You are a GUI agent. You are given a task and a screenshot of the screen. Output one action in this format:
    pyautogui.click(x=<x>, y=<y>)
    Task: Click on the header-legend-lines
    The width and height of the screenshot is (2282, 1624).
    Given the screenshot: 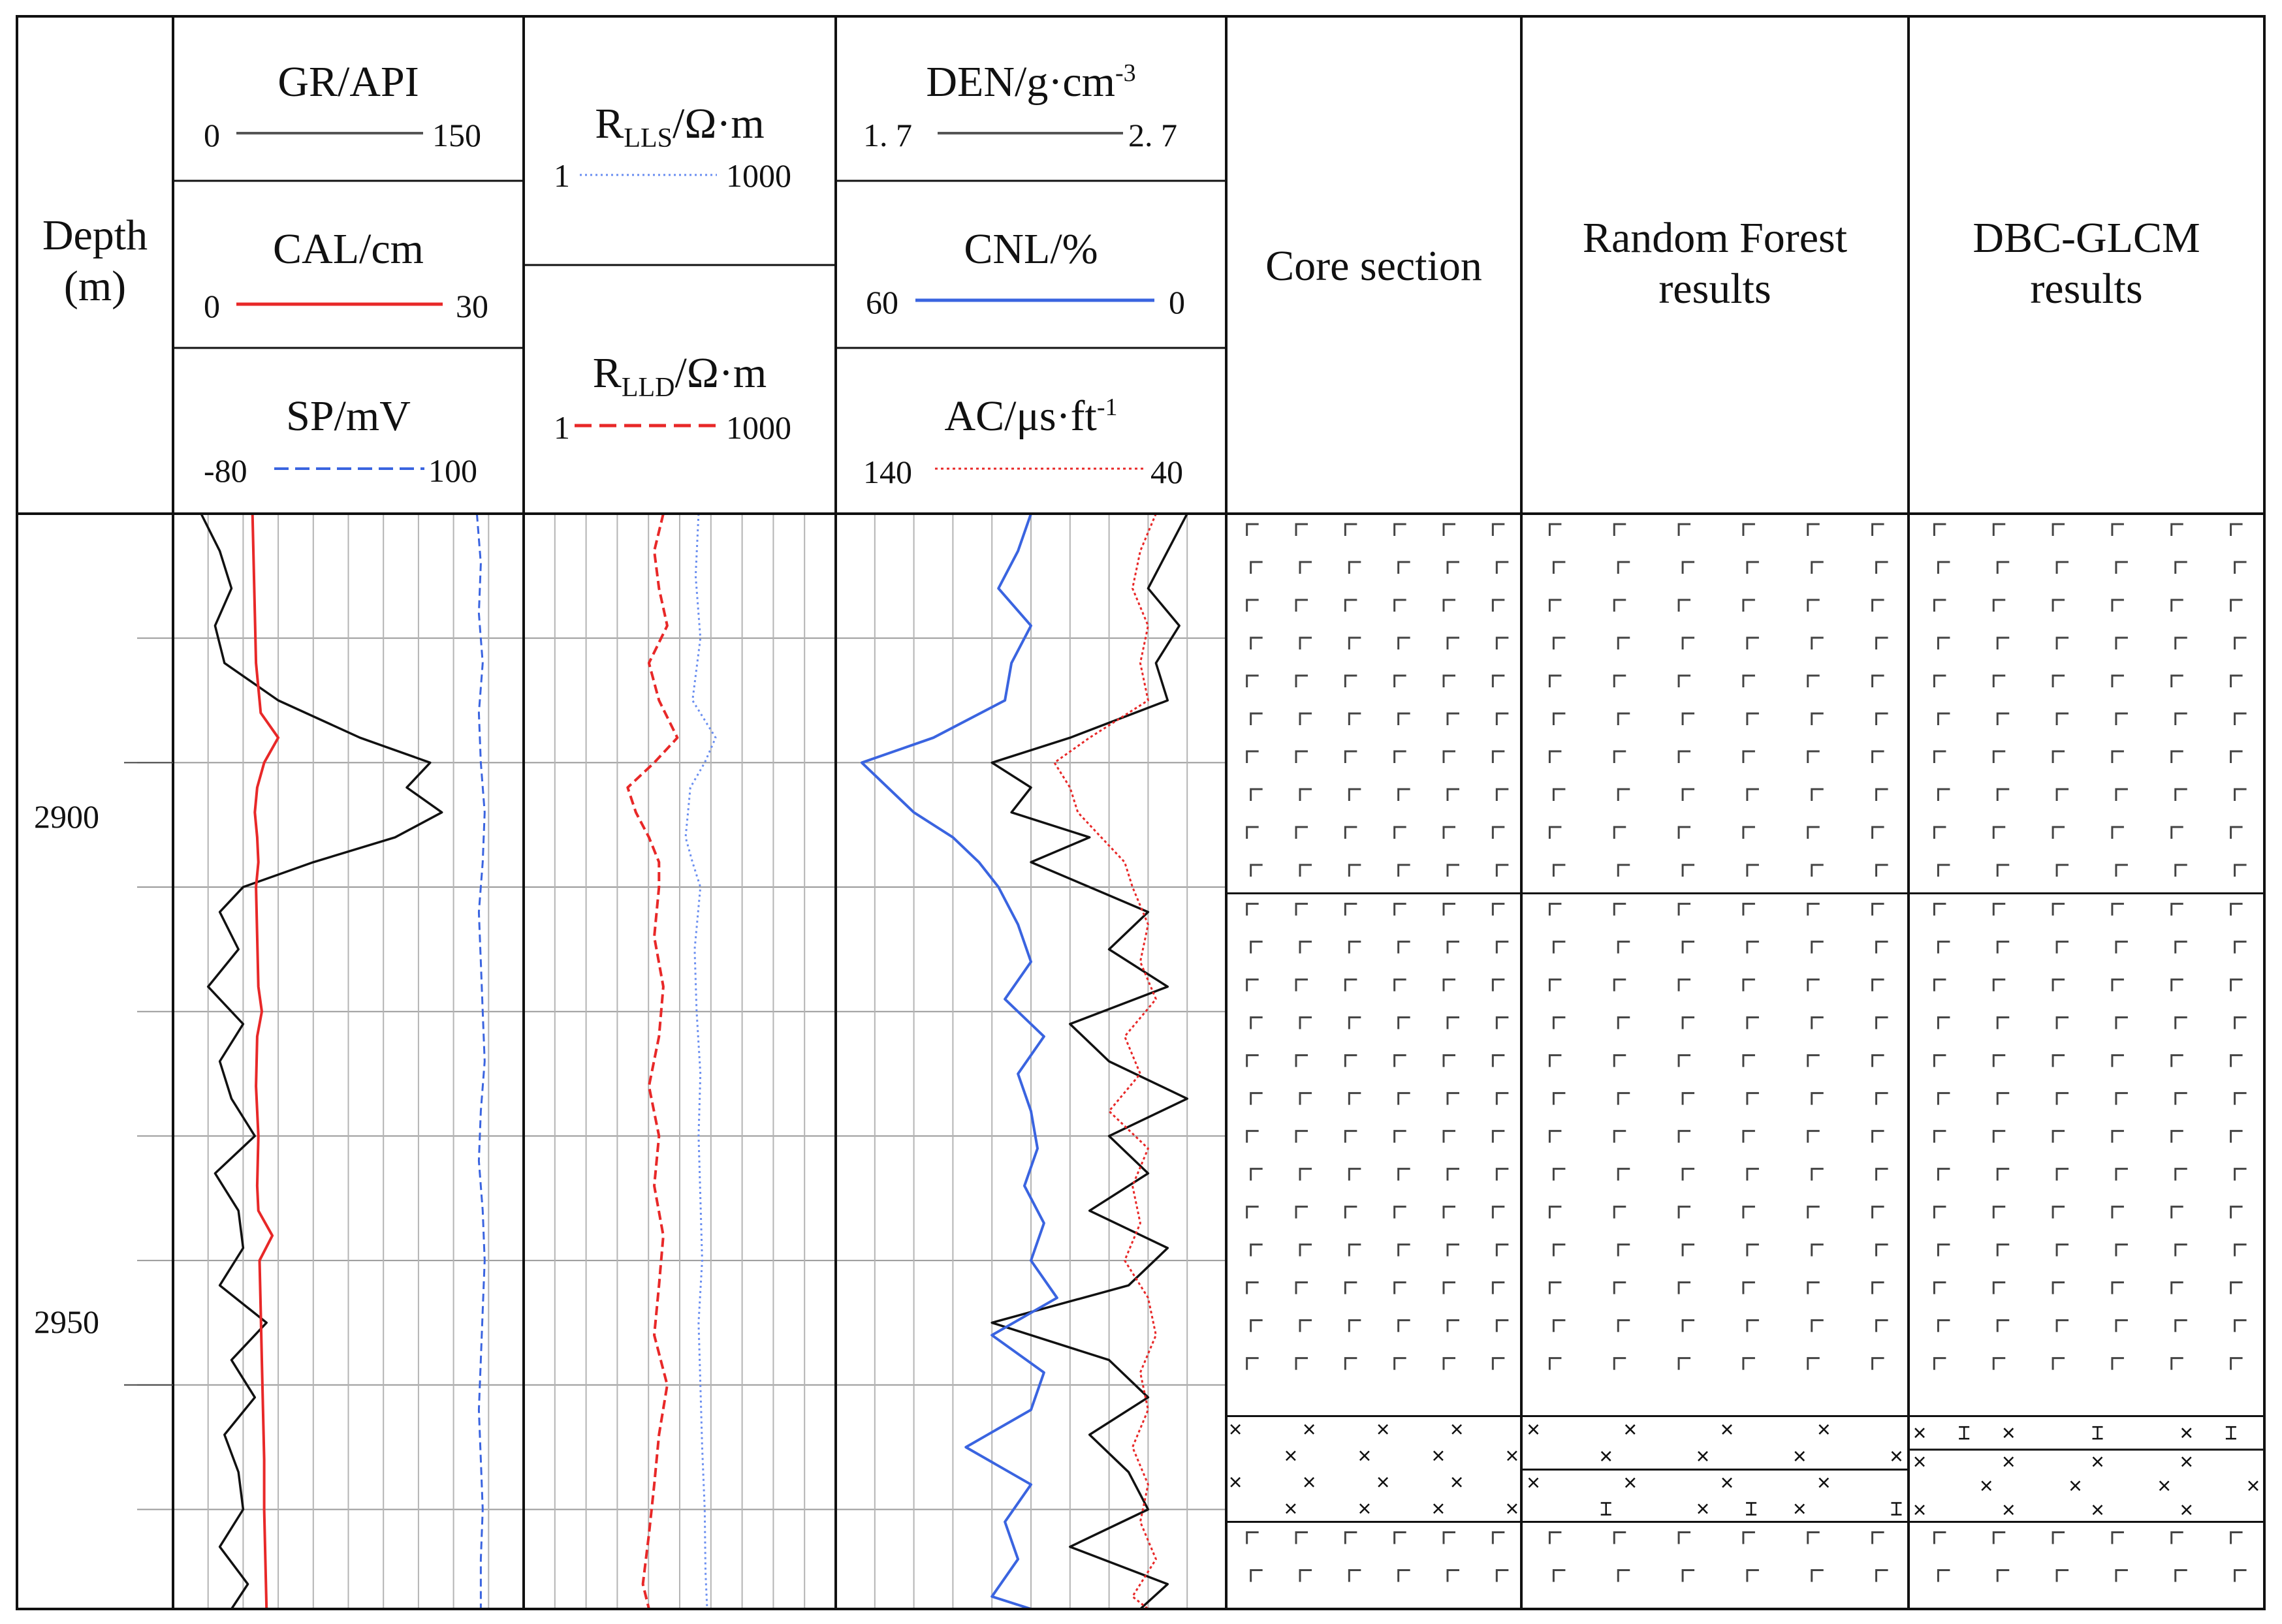 What is the action you would take?
    pyautogui.click(x=695, y=301)
    